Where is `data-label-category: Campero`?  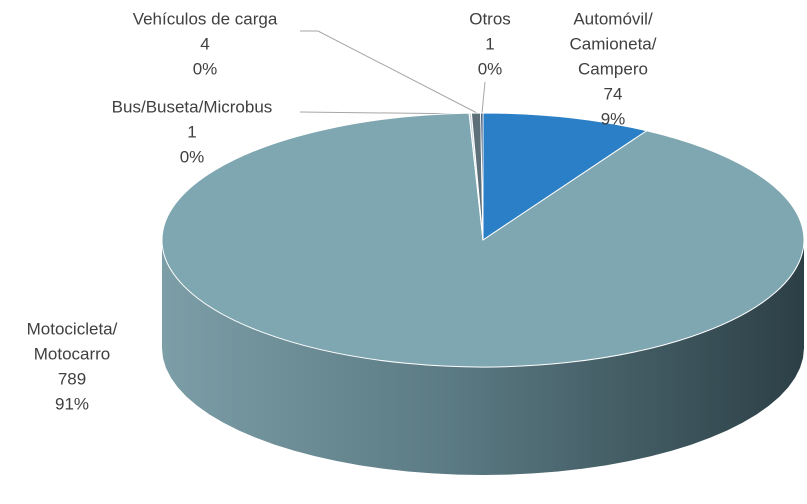 data-label-category: Campero is located at coordinates (613, 68).